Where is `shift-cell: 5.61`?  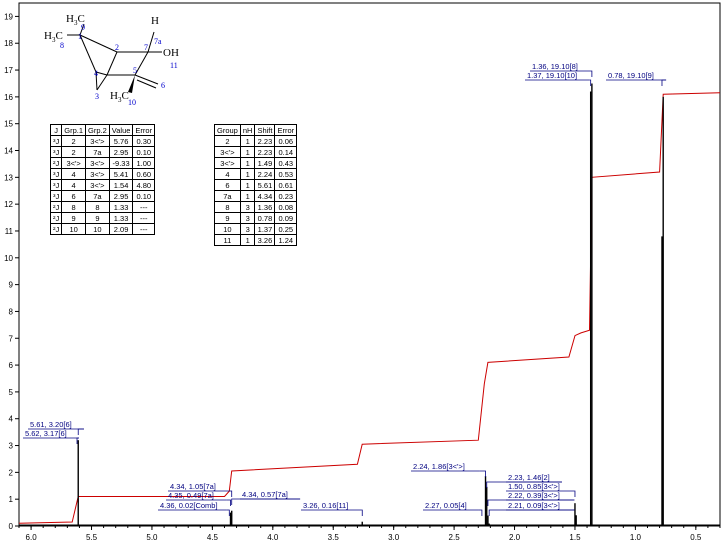 shift-cell: 5.61 is located at coordinates (265, 185).